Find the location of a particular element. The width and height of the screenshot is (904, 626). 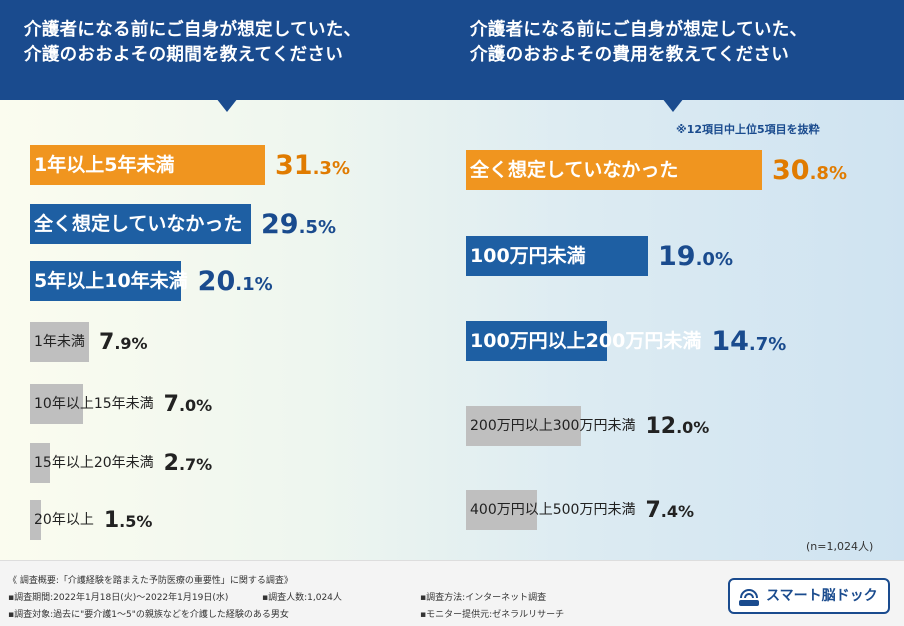

bar-value-minor: .3% is located at coordinates (331, 168).